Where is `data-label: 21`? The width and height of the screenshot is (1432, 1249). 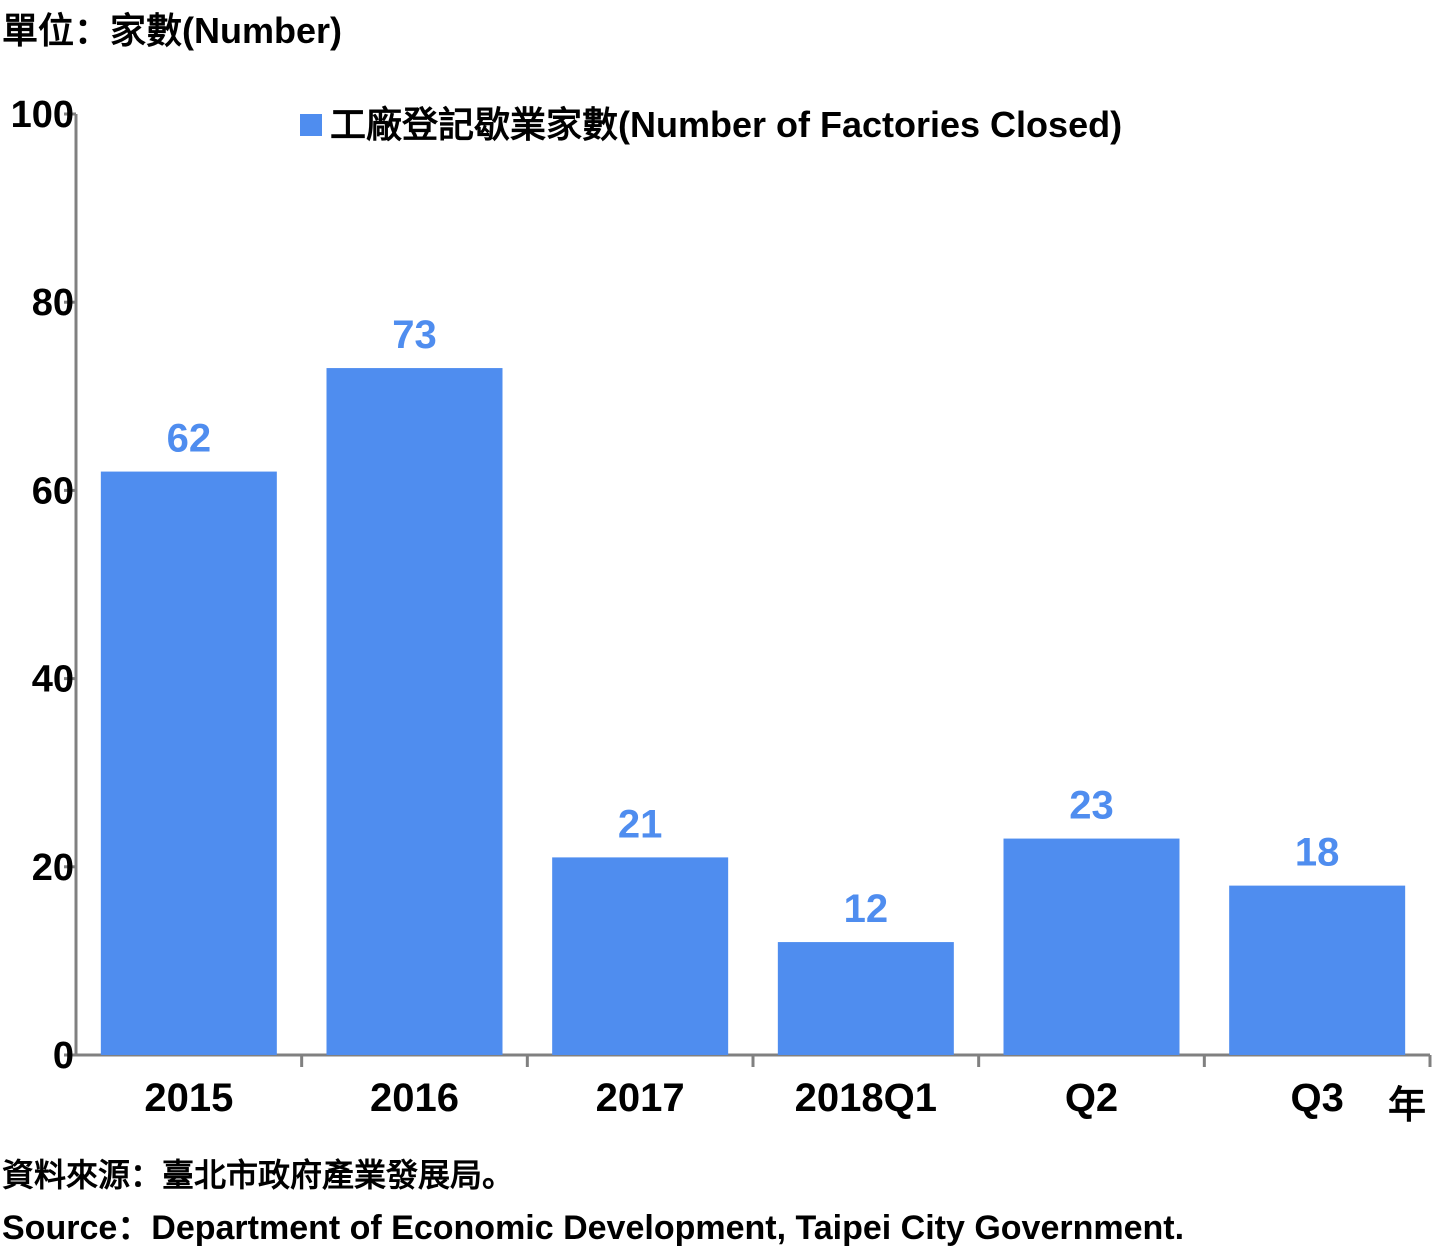
data-label: 21 is located at coordinates (640, 824).